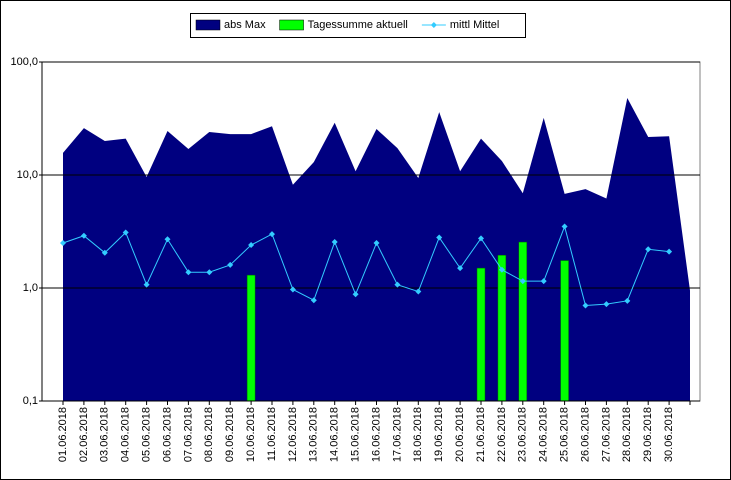  Describe the element at coordinates (167, 434) in the screenshot. I see `x-tick-label: 06.06.2018` at that location.